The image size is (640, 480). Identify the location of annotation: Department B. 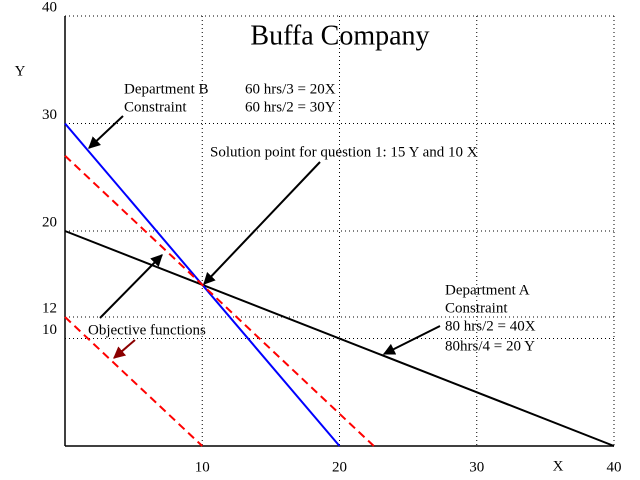
(166, 89).